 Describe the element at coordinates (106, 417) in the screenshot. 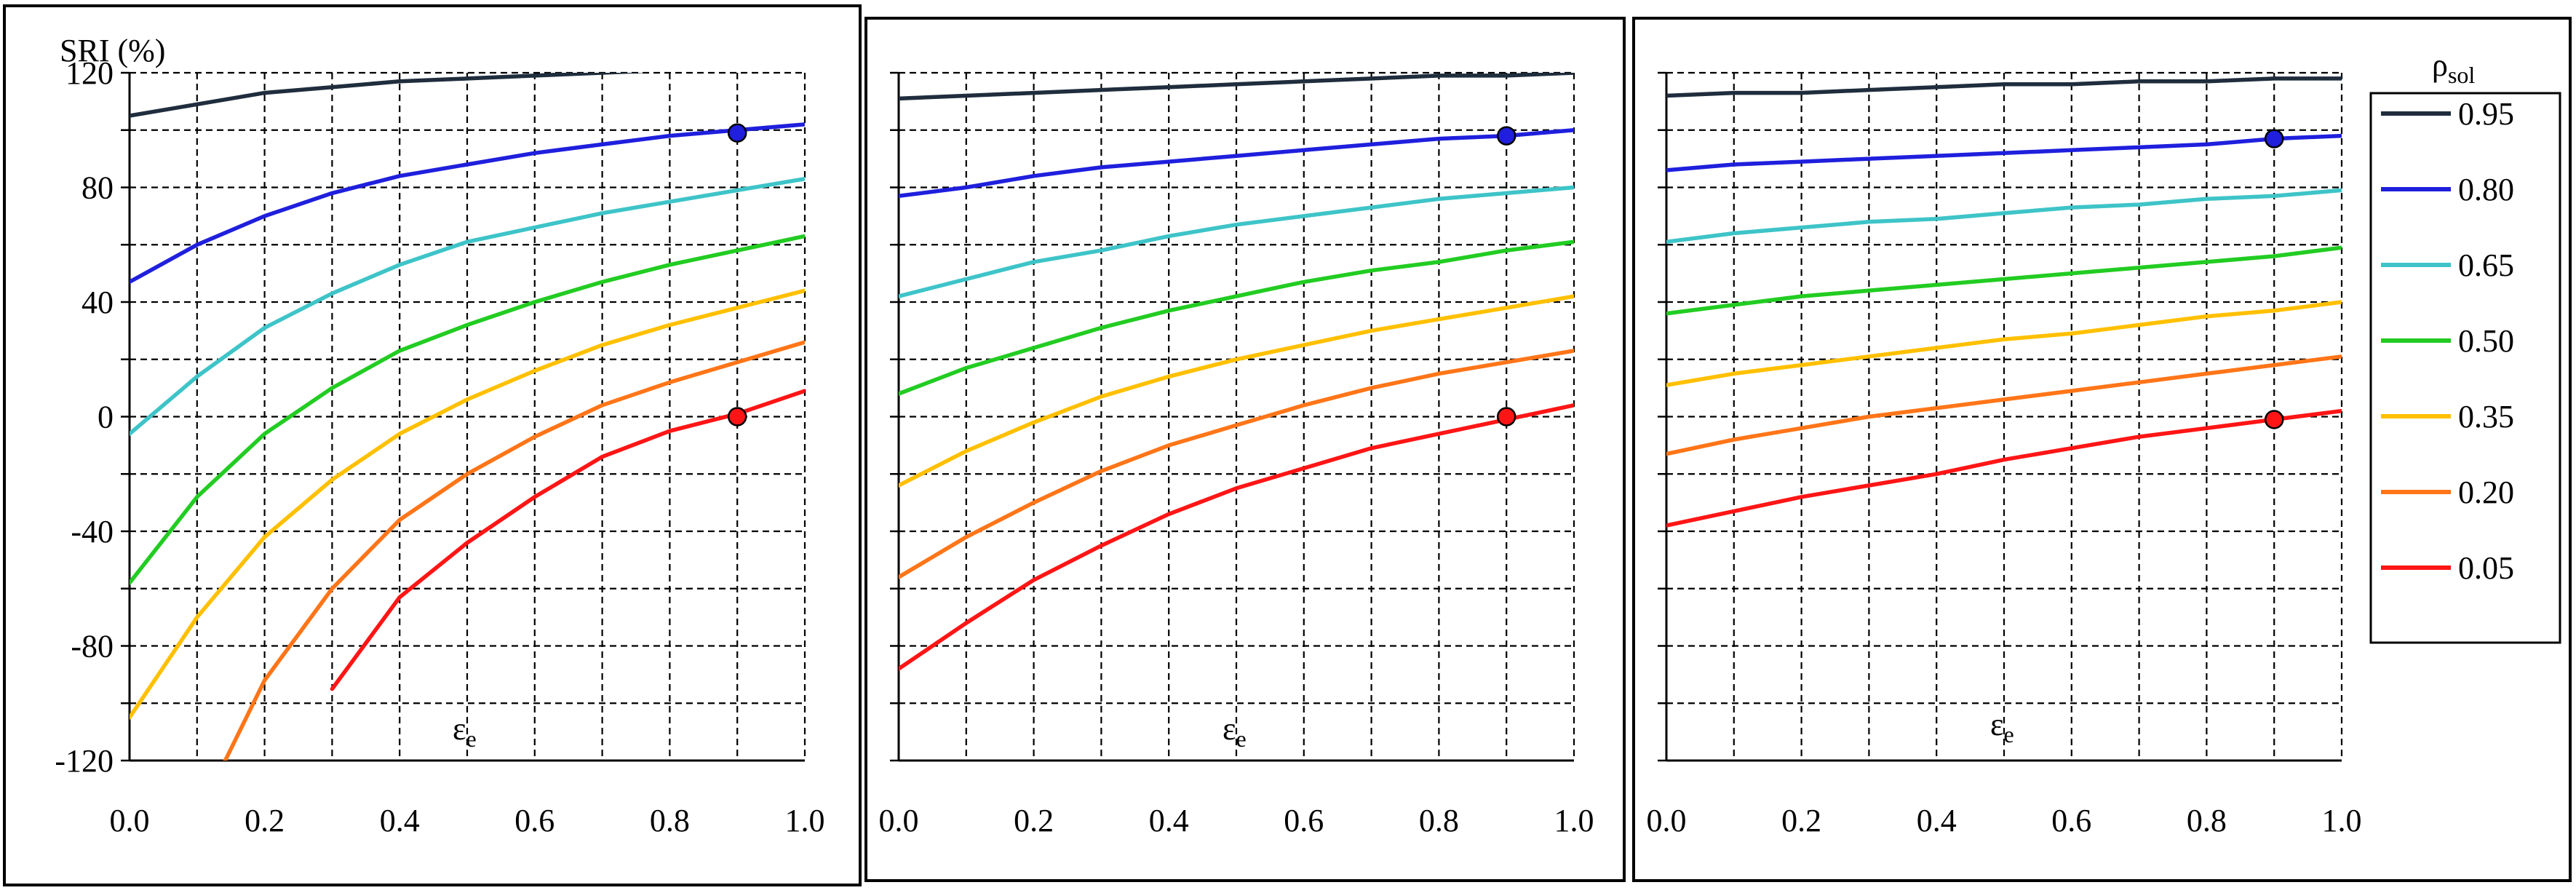

I see `y-tick-label: 0` at that location.